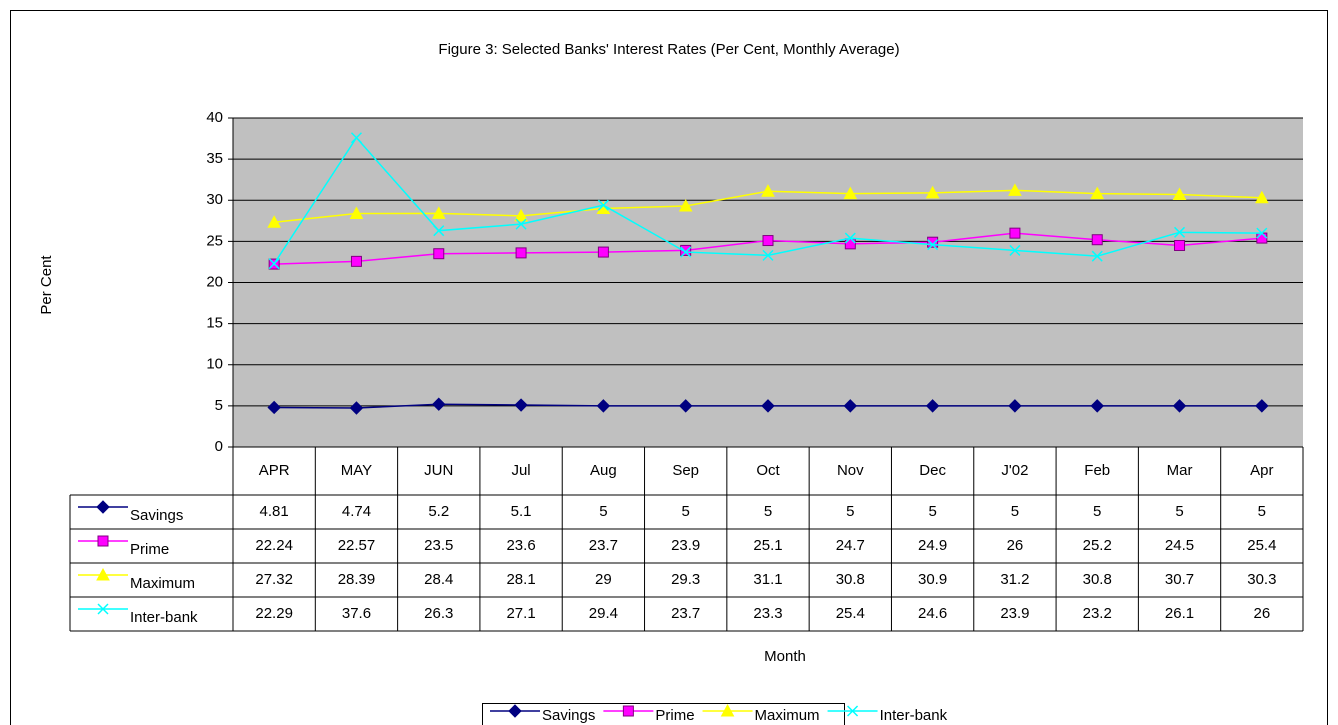 The height and width of the screenshot is (725, 1338). What do you see at coordinates (274, 613) in the screenshot?
I see `table-cell: 22.29` at bounding box center [274, 613].